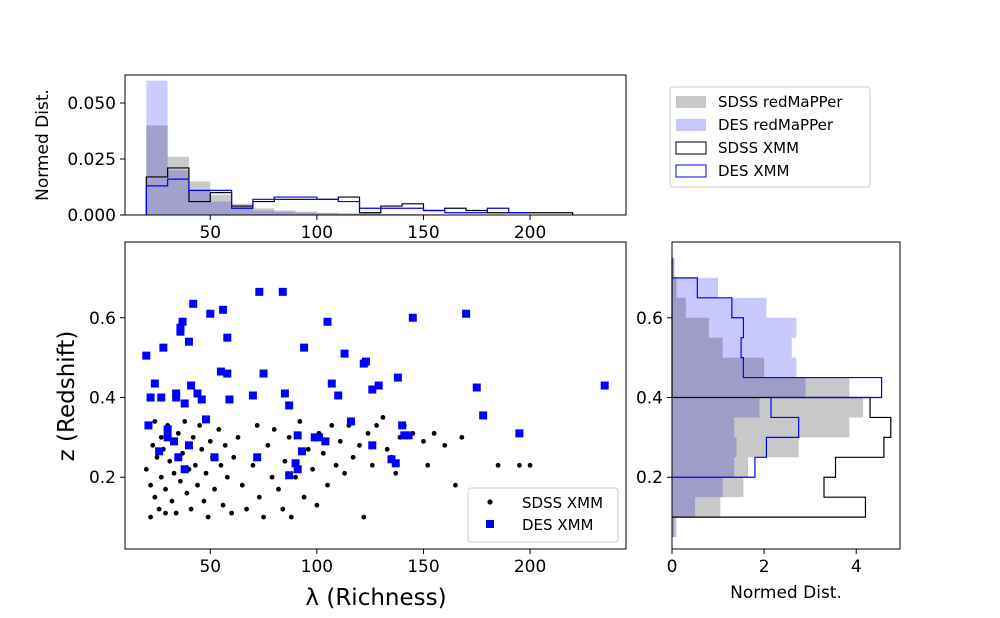 This screenshot has height=618, width=1000. I want to click on right-x-tick-label: 0, so click(672, 567).